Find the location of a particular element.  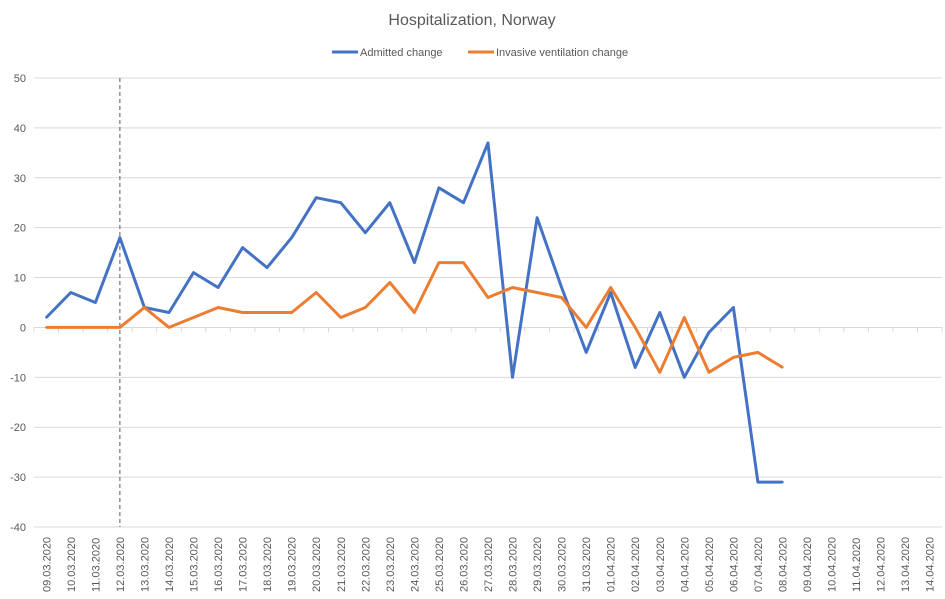

x-tick-label: 11.03.2020 is located at coordinates (96, 565).